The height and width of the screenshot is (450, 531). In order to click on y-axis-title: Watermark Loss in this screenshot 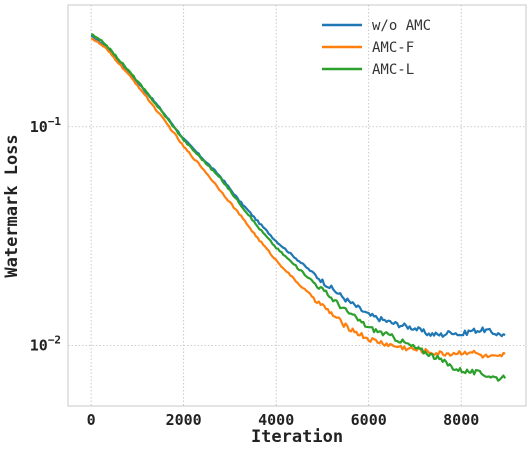, I will do `click(12, 205)`.